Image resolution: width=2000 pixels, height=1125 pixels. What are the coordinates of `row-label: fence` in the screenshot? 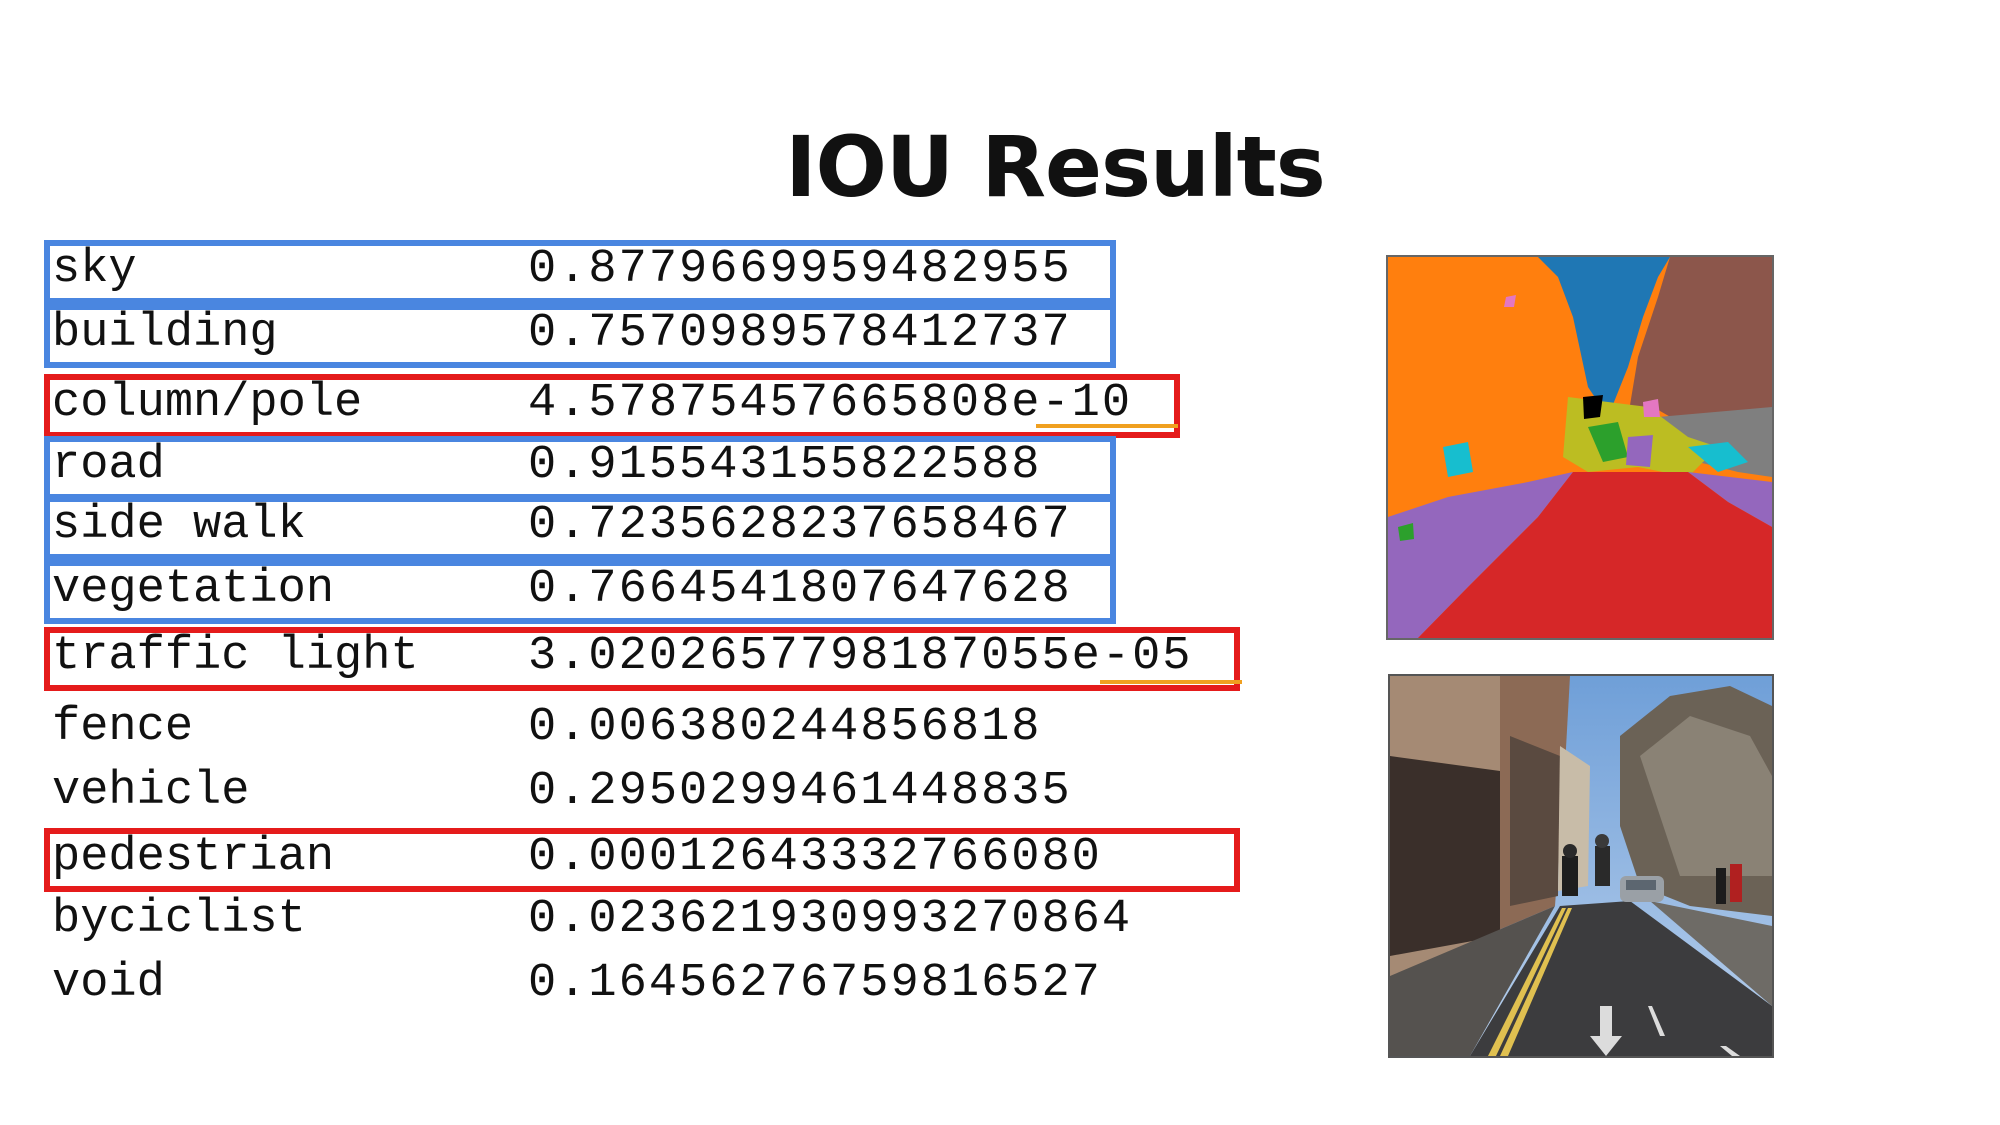 It's located at (123, 727).